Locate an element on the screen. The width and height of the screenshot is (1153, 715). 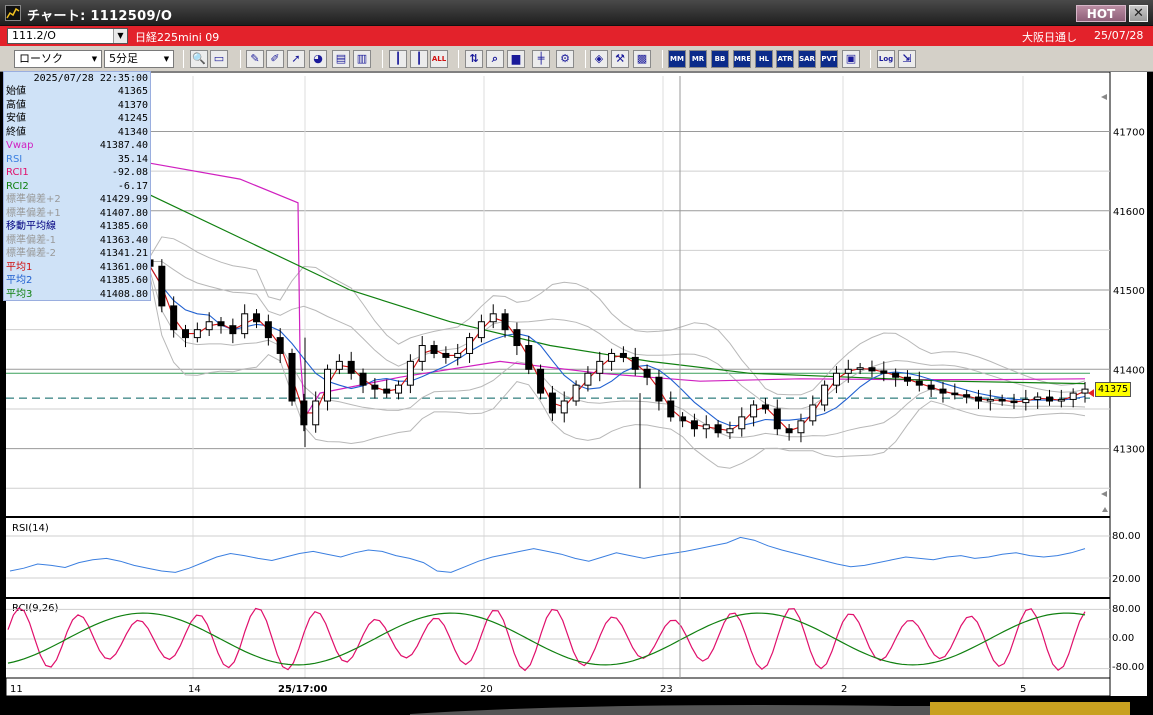
info-label: RCI1 is located at coordinates (17, 172).